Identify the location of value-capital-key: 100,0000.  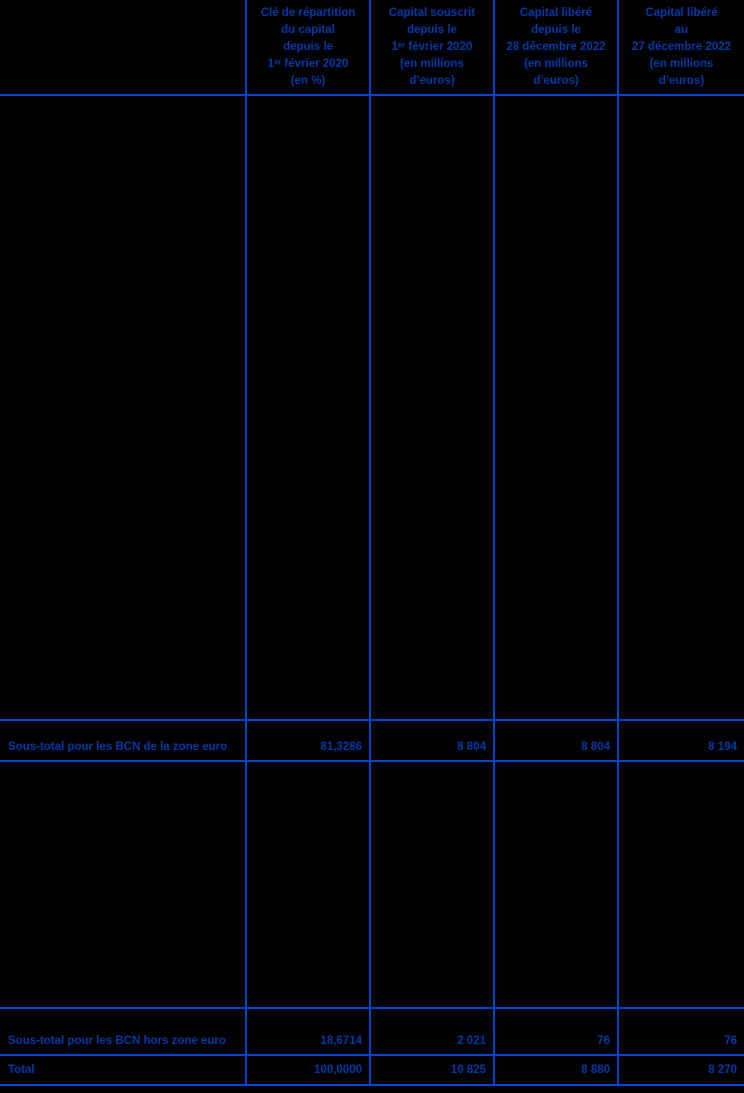
(307, 1070).